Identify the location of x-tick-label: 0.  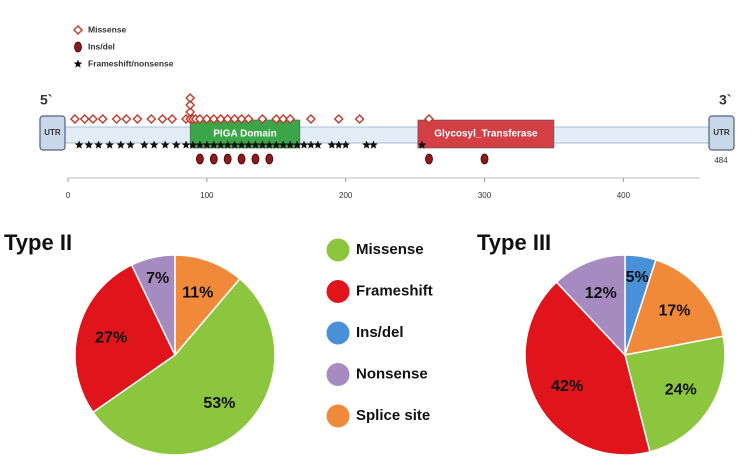
(68, 195).